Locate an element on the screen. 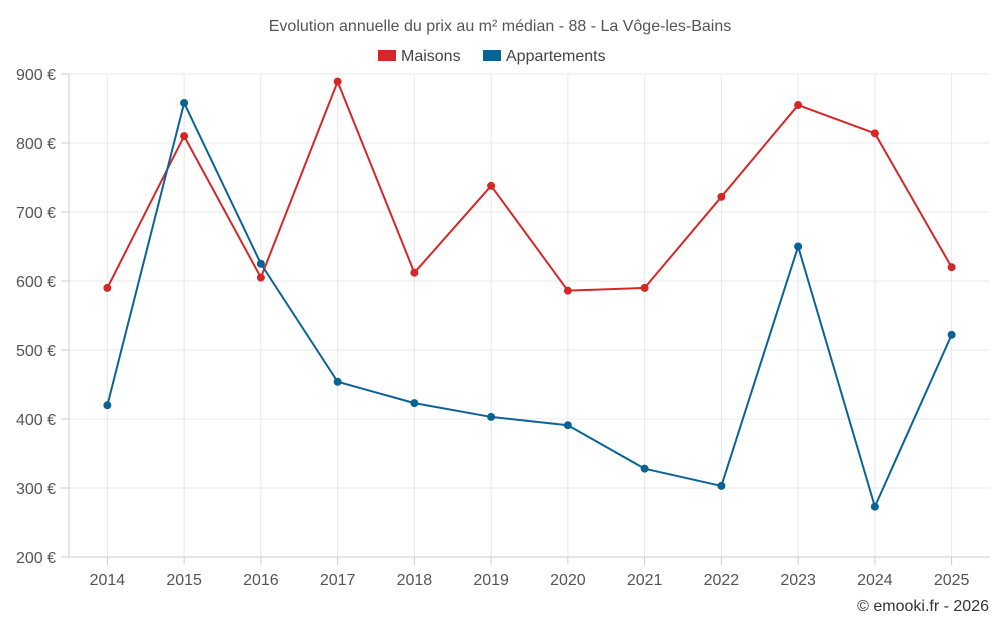 The height and width of the screenshot is (625, 1000). x-tick-label: 2018 is located at coordinates (415, 580).